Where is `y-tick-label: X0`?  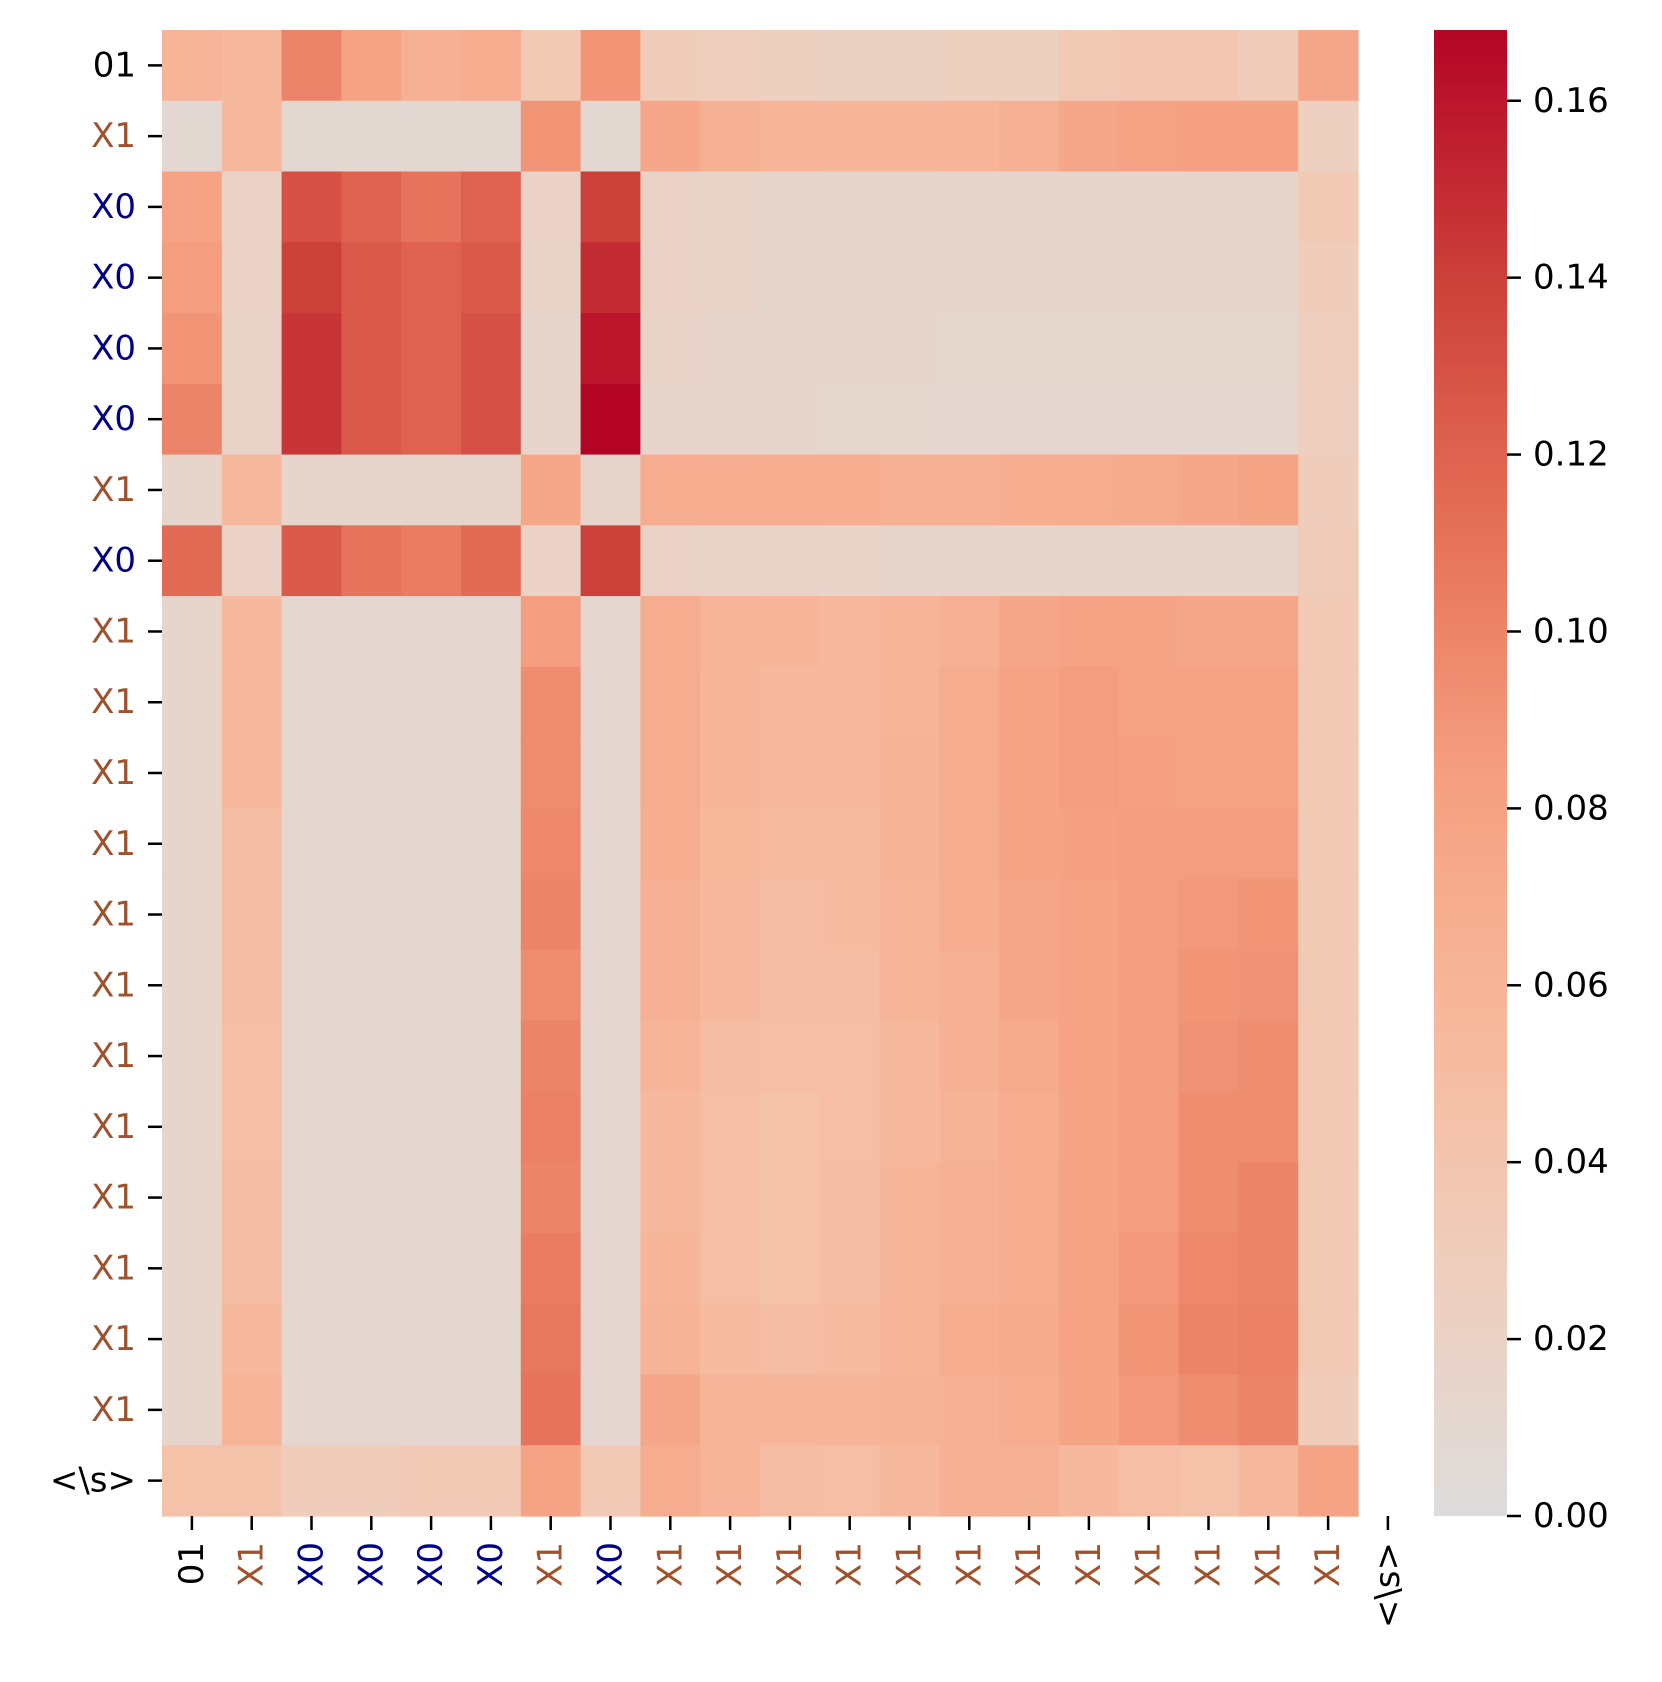 y-tick-label: X0 is located at coordinates (113, 278).